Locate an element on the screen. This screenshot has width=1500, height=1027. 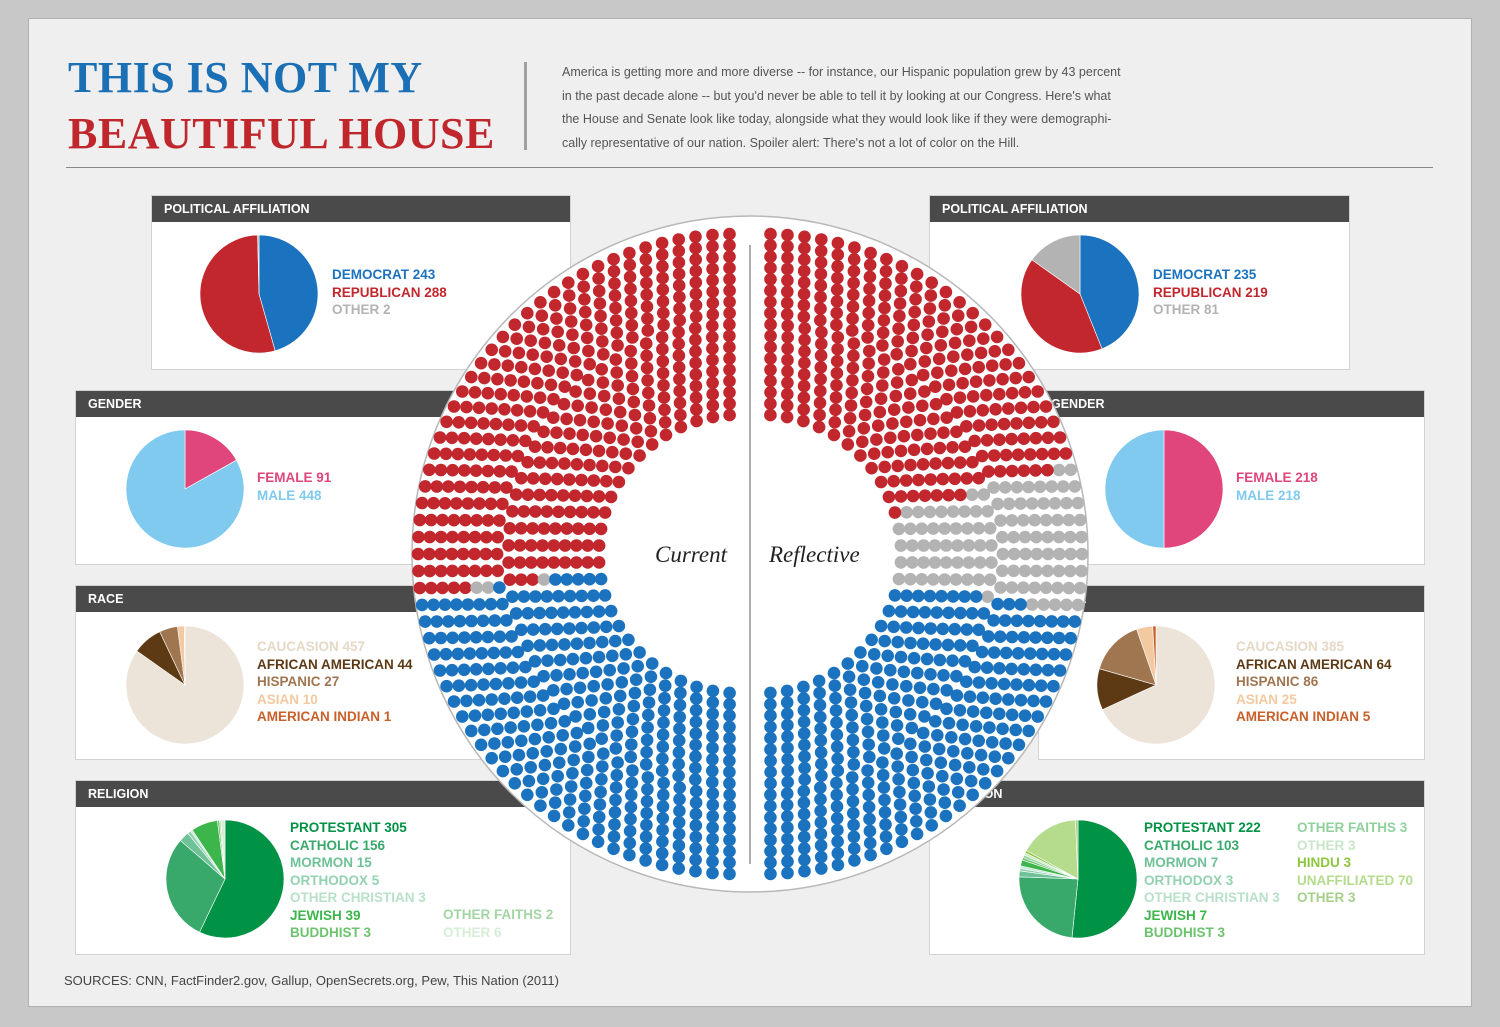
legend-item-hindu: HINDU 3 is located at coordinates (1324, 862).